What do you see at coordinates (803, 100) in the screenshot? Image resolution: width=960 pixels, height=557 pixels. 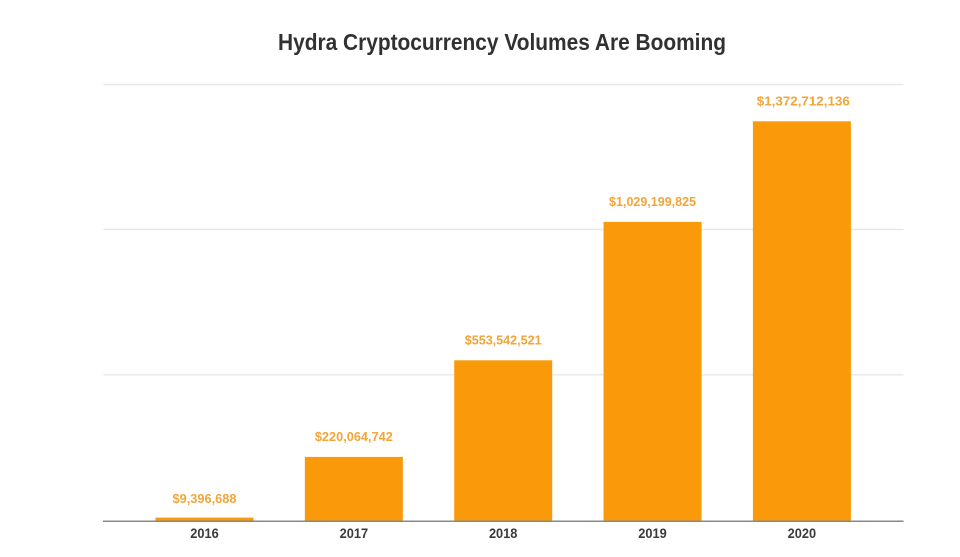 I see `svg-text: $1,372,712,136` at bounding box center [803, 100].